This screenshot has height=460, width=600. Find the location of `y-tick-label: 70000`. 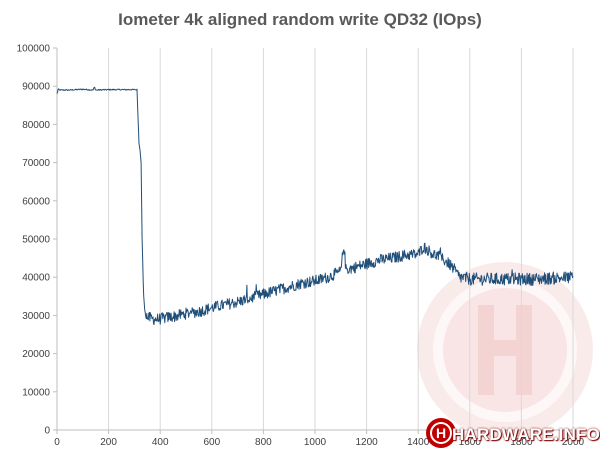

y-tick-label: 70000 is located at coordinates (36, 163).